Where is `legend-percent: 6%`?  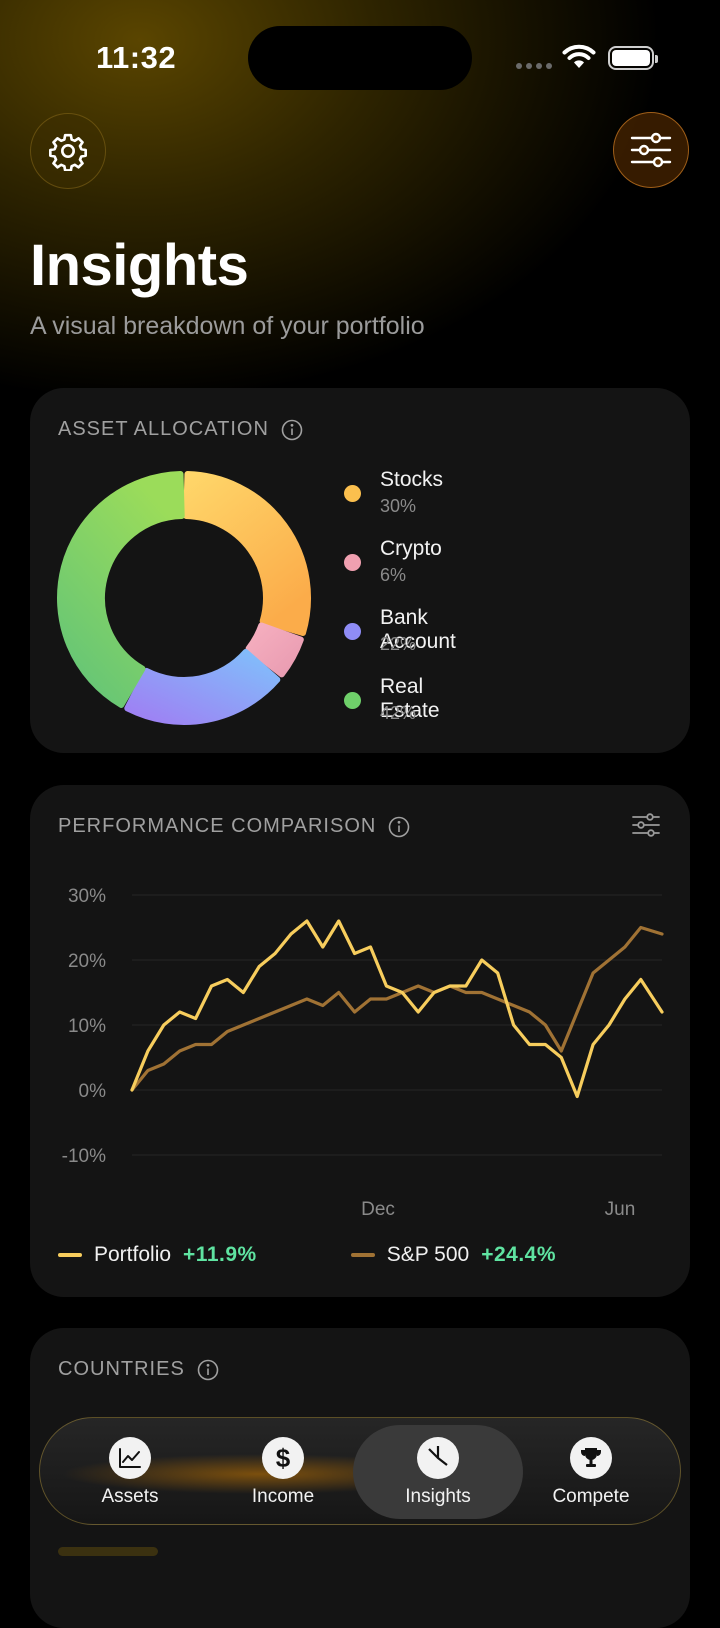 legend-percent: 6% is located at coordinates (393, 575).